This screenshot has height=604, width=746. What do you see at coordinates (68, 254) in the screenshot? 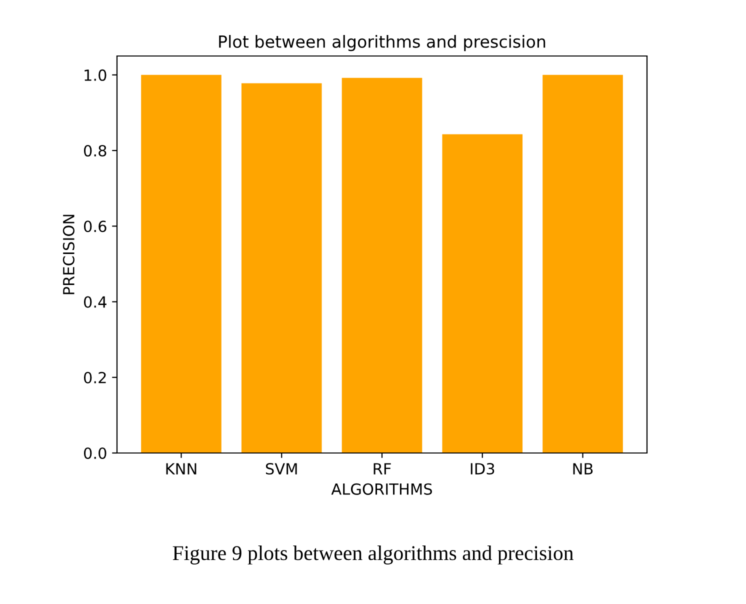
I see `y-axis-title: PRECISION` at bounding box center [68, 254].